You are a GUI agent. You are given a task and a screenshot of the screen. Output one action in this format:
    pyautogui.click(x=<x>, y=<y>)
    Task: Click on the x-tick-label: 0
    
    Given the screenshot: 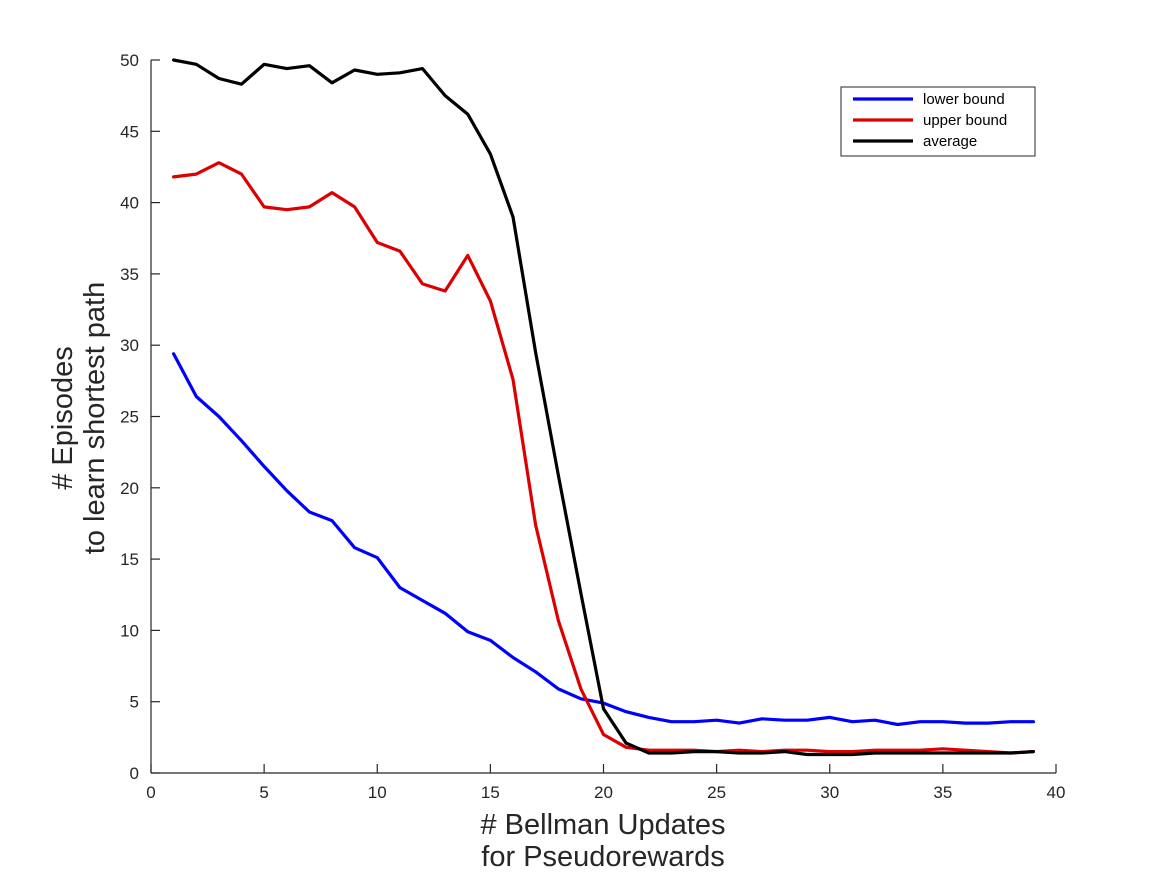 What is the action you would take?
    pyautogui.click(x=150, y=792)
    